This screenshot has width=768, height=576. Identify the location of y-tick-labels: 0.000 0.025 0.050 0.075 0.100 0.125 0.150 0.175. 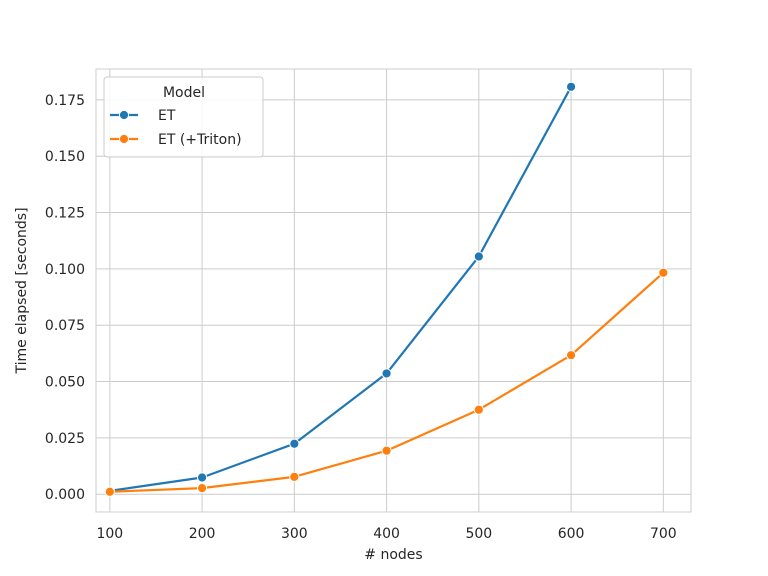
(65, 298).